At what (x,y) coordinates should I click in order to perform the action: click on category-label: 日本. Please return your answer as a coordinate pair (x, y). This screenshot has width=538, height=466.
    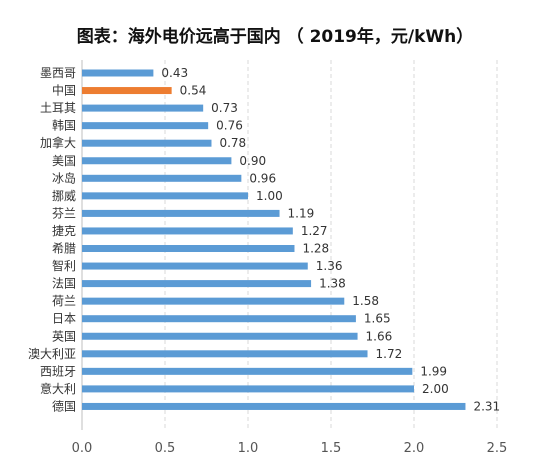
    Looking at the image, I should click on (64, 319).